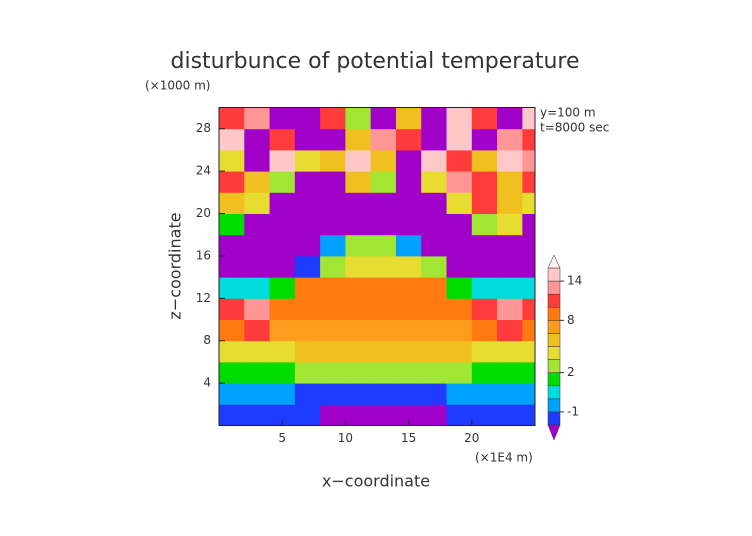  What do you see at coordinates (203, 171) in the screenshot?
I see `y-tick-label: 24` at bounding box center [203, 171].